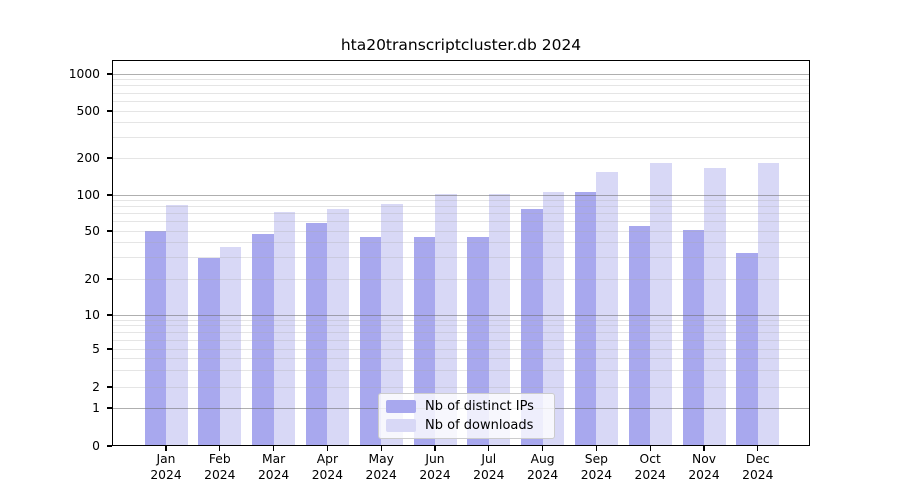 The width and height of the screenshot is (900, 500). I want to click on y-tick-label: 1000, so click(84, 74).